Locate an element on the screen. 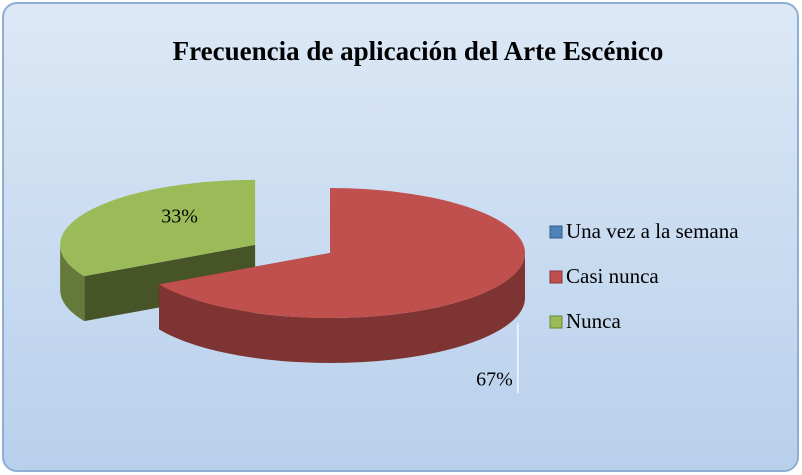 The image size is (802, 475). legend-label: Casi nunca is located at coordinates (612, 276).